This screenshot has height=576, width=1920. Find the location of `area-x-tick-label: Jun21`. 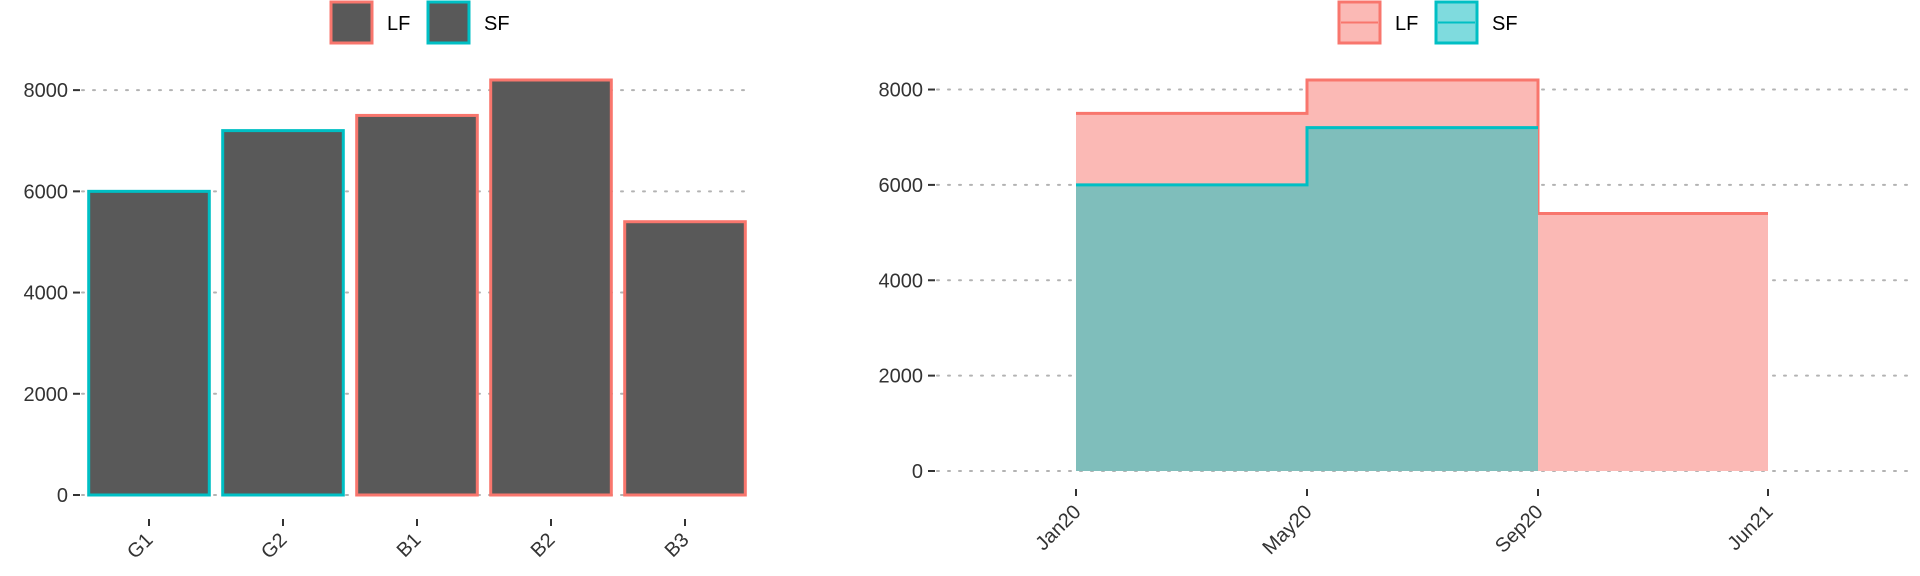

area-x-tick-label: Jun21 is located at coordinates (1750, 528).